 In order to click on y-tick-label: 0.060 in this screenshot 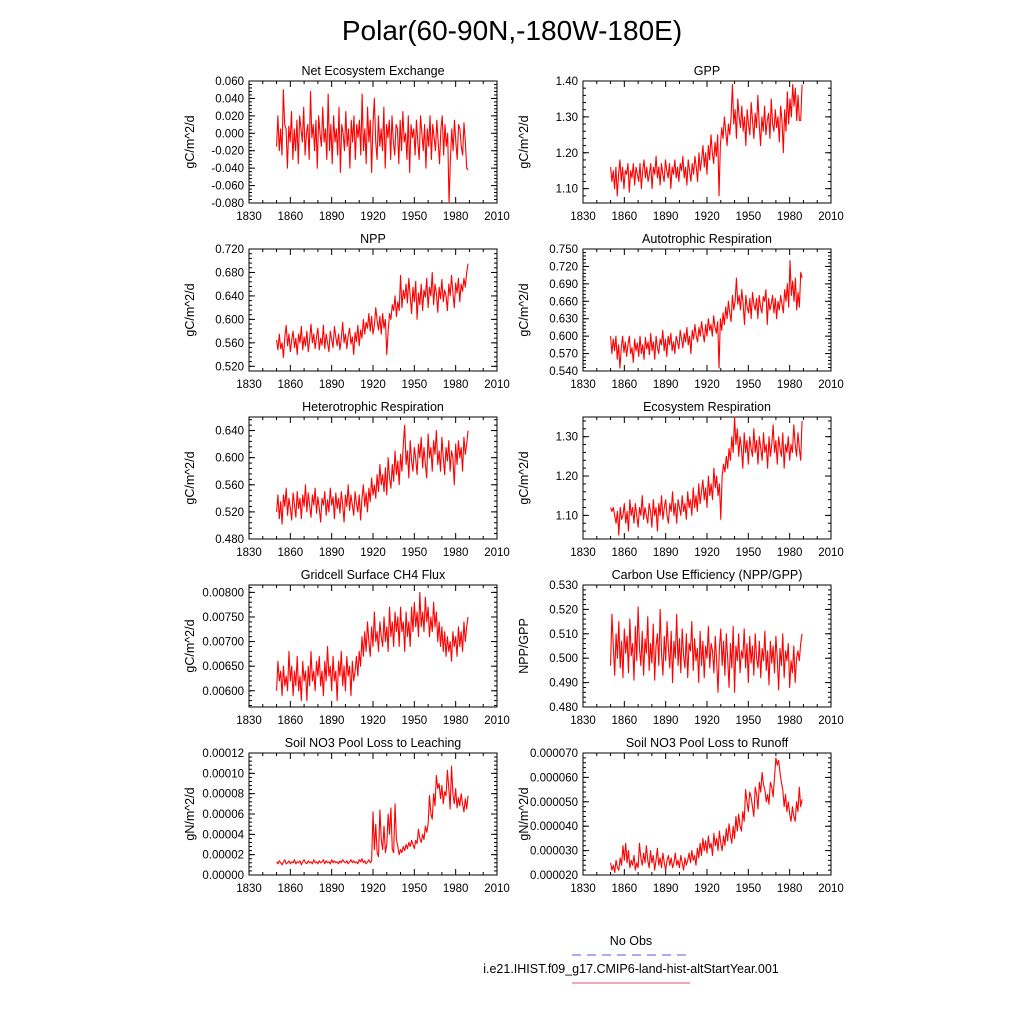, I will do `click(229, 82)`.